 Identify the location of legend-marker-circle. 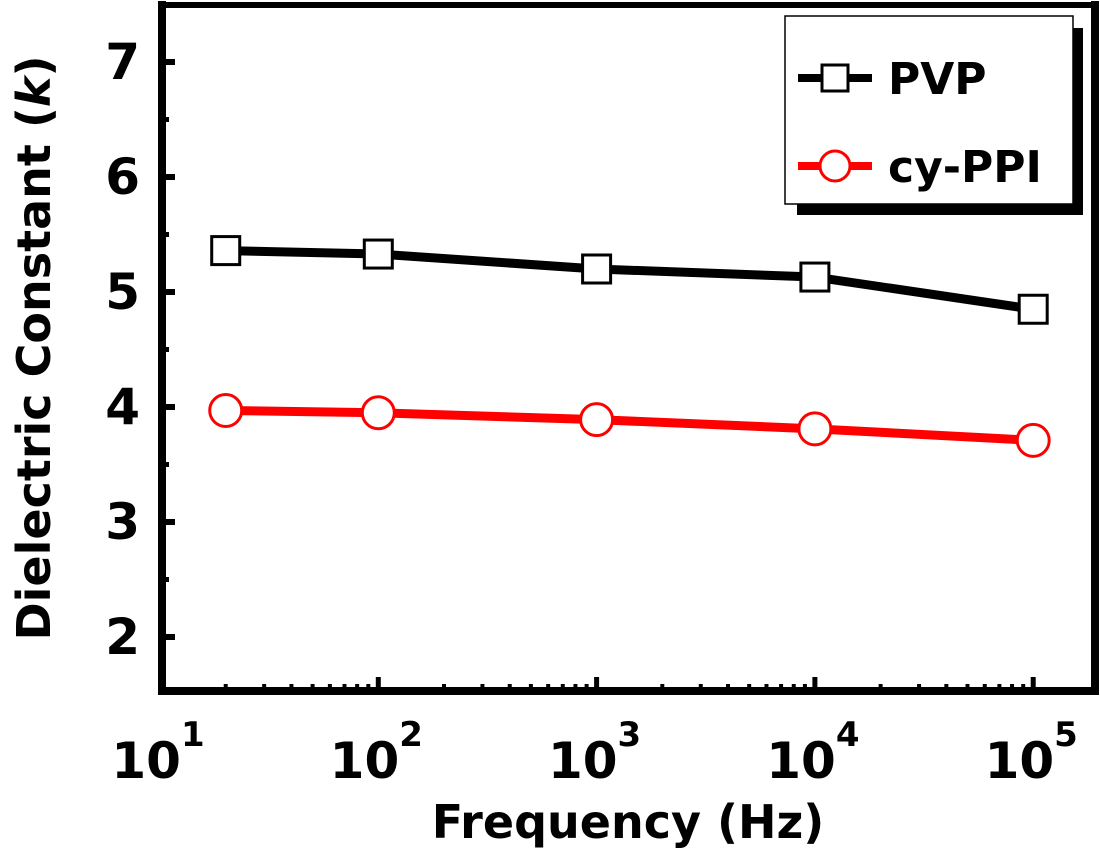
(835, 166).